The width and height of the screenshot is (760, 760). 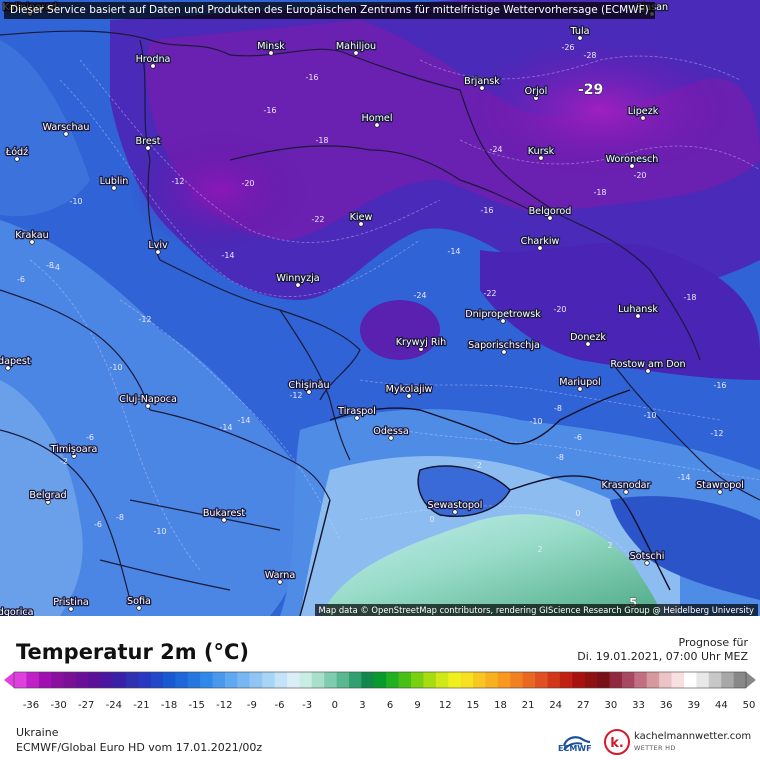 I want to click on color-scale-tick-label: 21, so click(x=528, y=705).